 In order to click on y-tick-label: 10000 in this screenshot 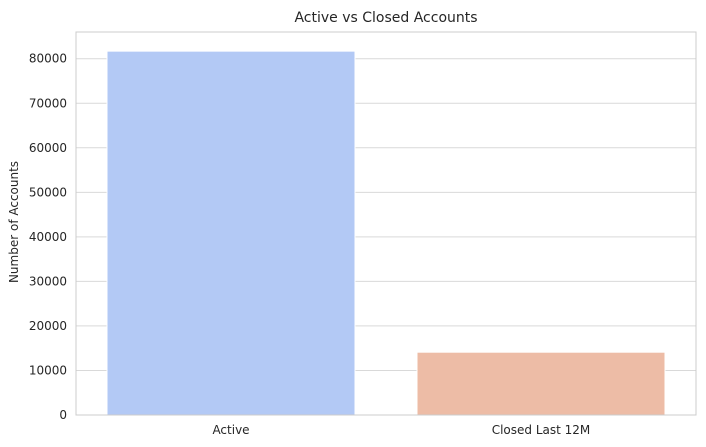, I will do `click(48, 370)`.